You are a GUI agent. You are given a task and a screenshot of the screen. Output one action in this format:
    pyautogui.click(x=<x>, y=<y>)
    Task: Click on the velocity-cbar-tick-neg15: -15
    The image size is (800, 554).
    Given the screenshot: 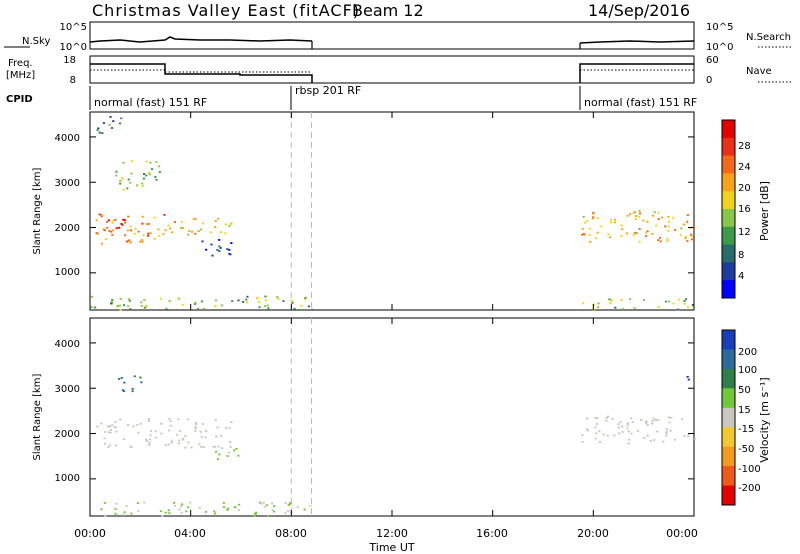 What is the action you would take?
    pyautogui.click(x=746, y=429)
    